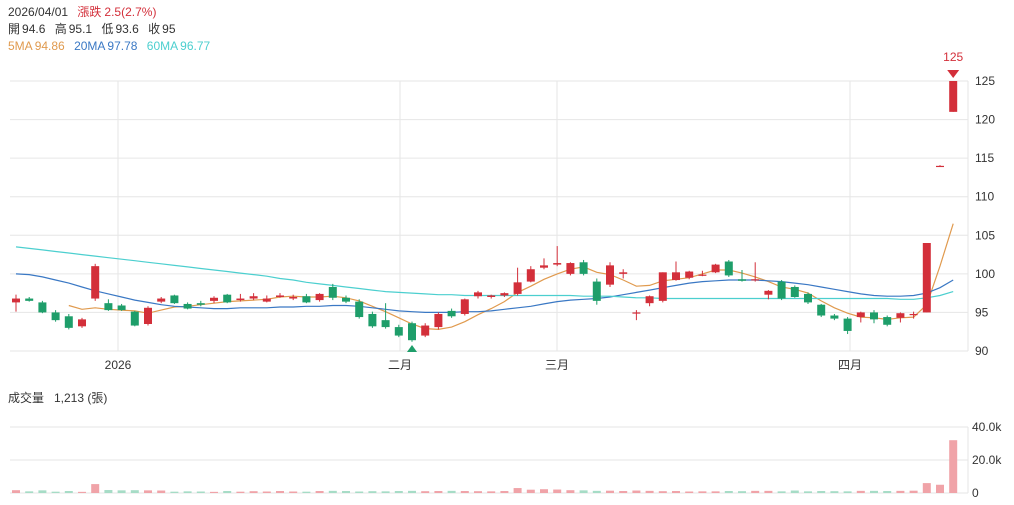 Image resolution: width=1014 pixels, height=505 pixels. Describe the element at coordinates (26, 397) in the screenshot. I see `volume-title: 成交量` at that location.